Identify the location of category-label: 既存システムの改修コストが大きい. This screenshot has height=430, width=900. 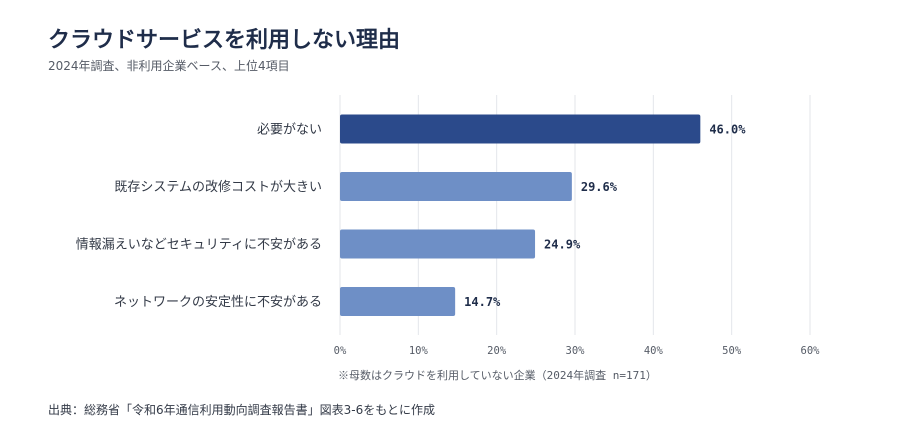
(218, 187).